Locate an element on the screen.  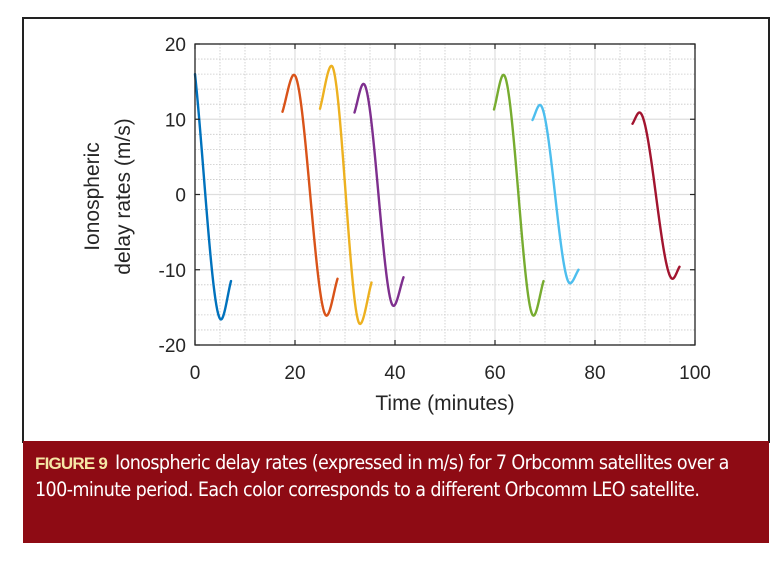
y-tick-label: 20 is located at coordinates (175, 45).